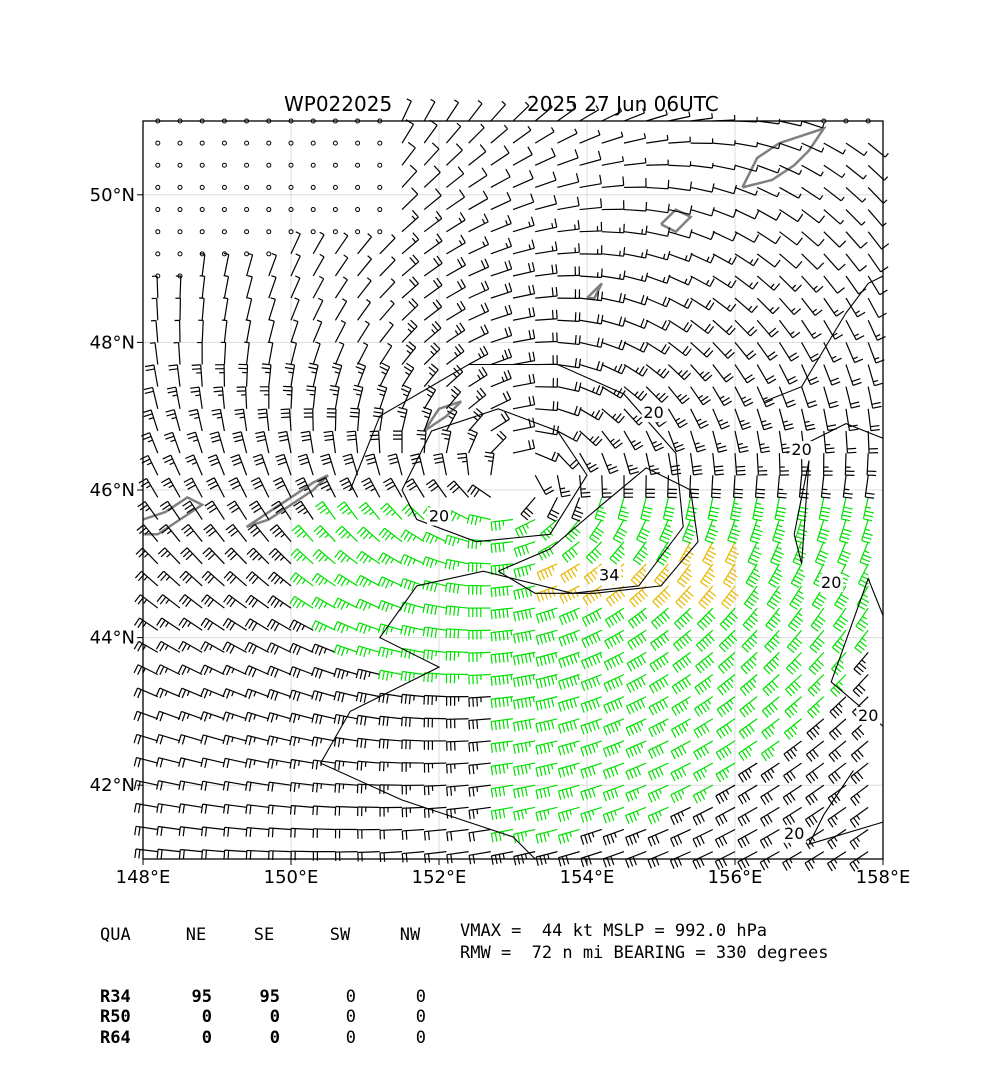 The height and width of the screenshot is (1069, 1000). Describe the element at coordinates (112, 638) in the screenshot. I see `lat-tick-label: 44°N` at that location.